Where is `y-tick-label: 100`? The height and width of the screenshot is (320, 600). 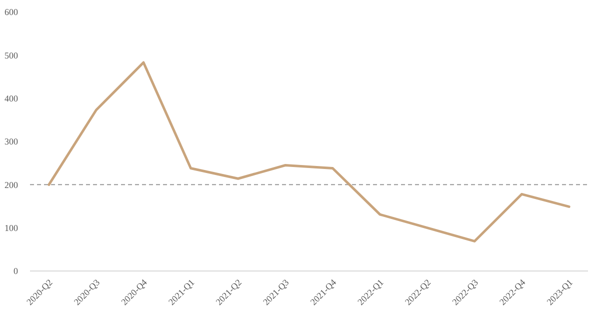
y-tick-label: 100 is located at coordinates (11, 227).